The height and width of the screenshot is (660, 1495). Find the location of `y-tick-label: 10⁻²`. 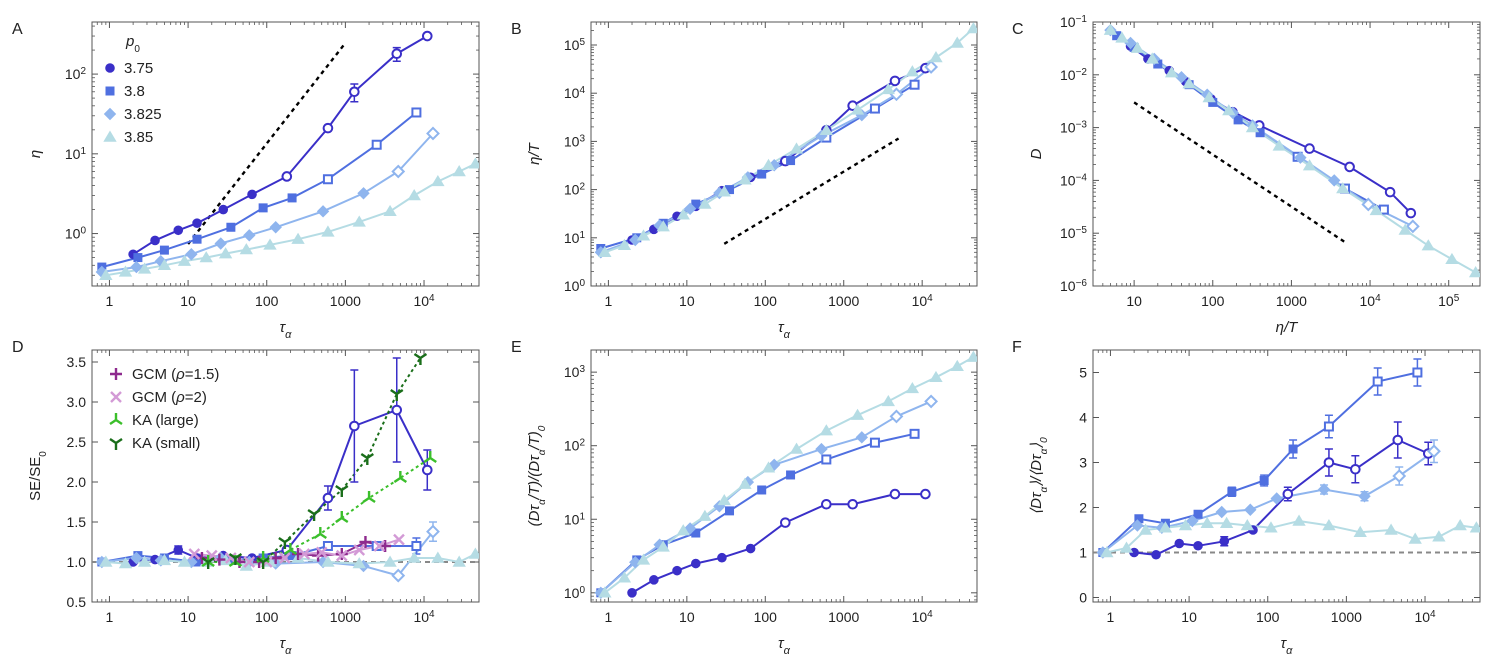

y-tick-label: 10⁻² is located at coordinates (1073, 74).